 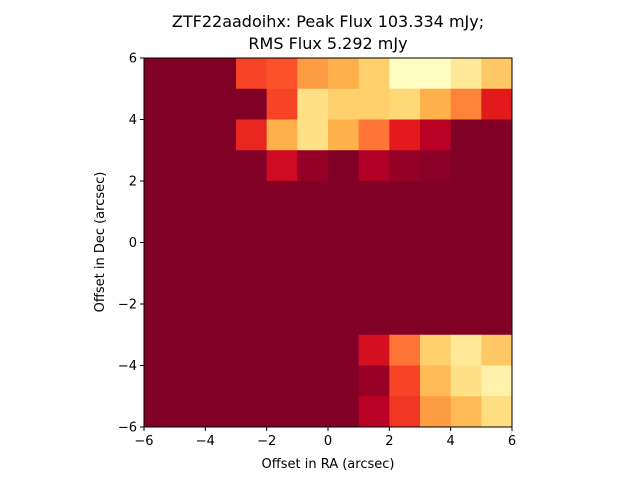 I want to click on y-tick-label: 4, so click(x=133, y=120).